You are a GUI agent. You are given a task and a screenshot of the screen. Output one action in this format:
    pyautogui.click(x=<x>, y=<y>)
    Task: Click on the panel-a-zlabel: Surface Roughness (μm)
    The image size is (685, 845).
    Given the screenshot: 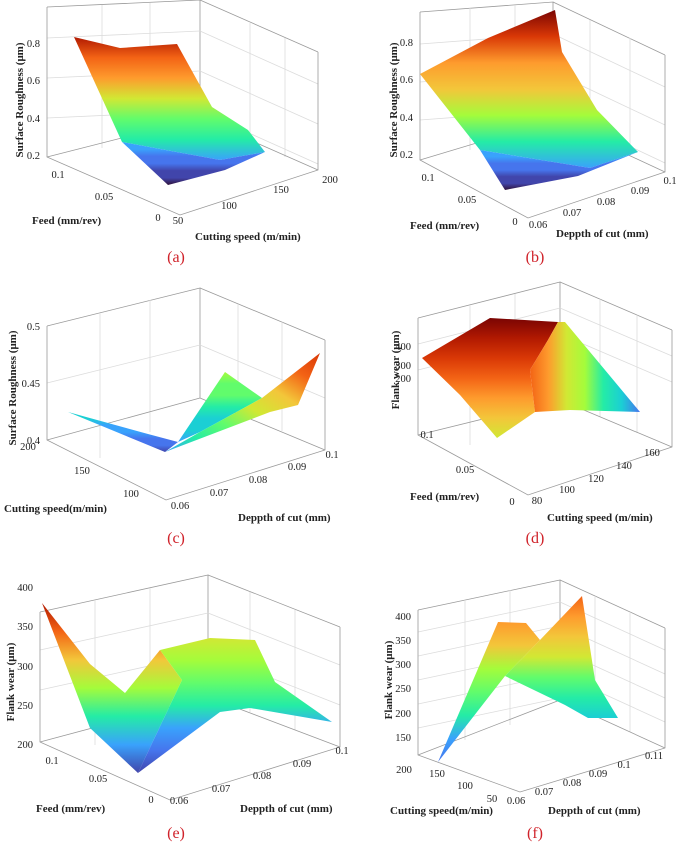 What is the action you would take?
    pyautogui.click(x=20, y=99)
    